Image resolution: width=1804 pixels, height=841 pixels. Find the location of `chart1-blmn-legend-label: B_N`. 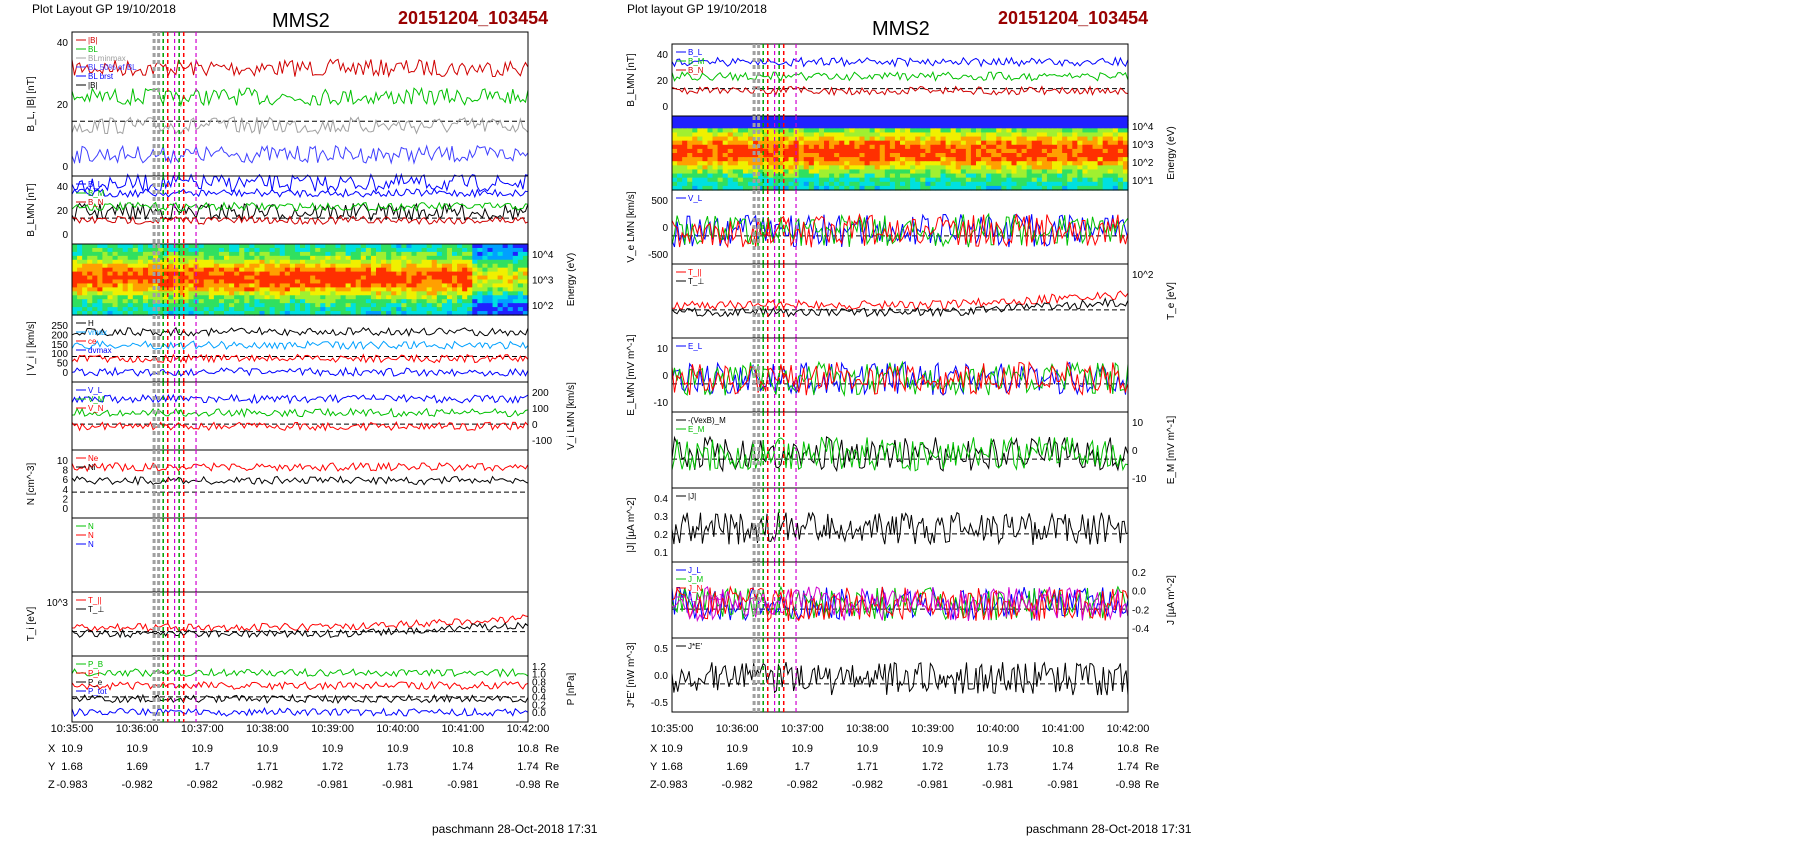

chart1-blmn-legend-label: B_N is located at coordinates (696, 70).